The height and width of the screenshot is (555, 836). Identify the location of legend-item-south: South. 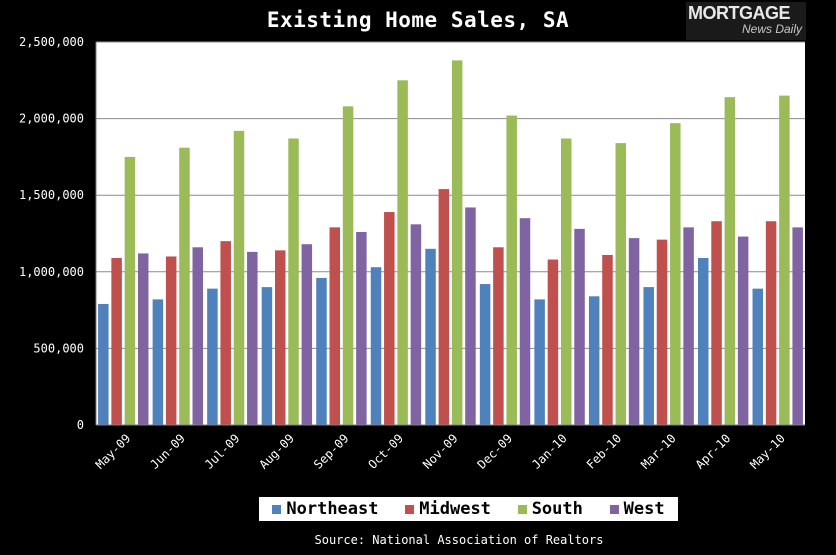
(550, 509).